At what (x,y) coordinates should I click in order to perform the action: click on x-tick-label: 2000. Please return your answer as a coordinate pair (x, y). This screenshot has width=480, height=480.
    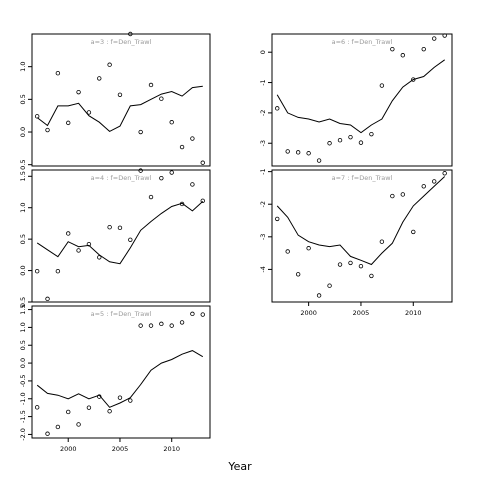
    Looking at the image, I should click on (68, 449).